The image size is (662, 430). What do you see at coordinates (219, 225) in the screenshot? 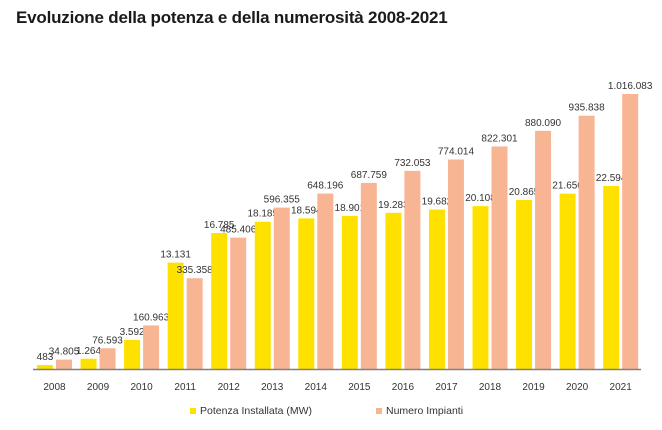
I see `data-label-potenza: 16.785` at bounding box center [219, 225].